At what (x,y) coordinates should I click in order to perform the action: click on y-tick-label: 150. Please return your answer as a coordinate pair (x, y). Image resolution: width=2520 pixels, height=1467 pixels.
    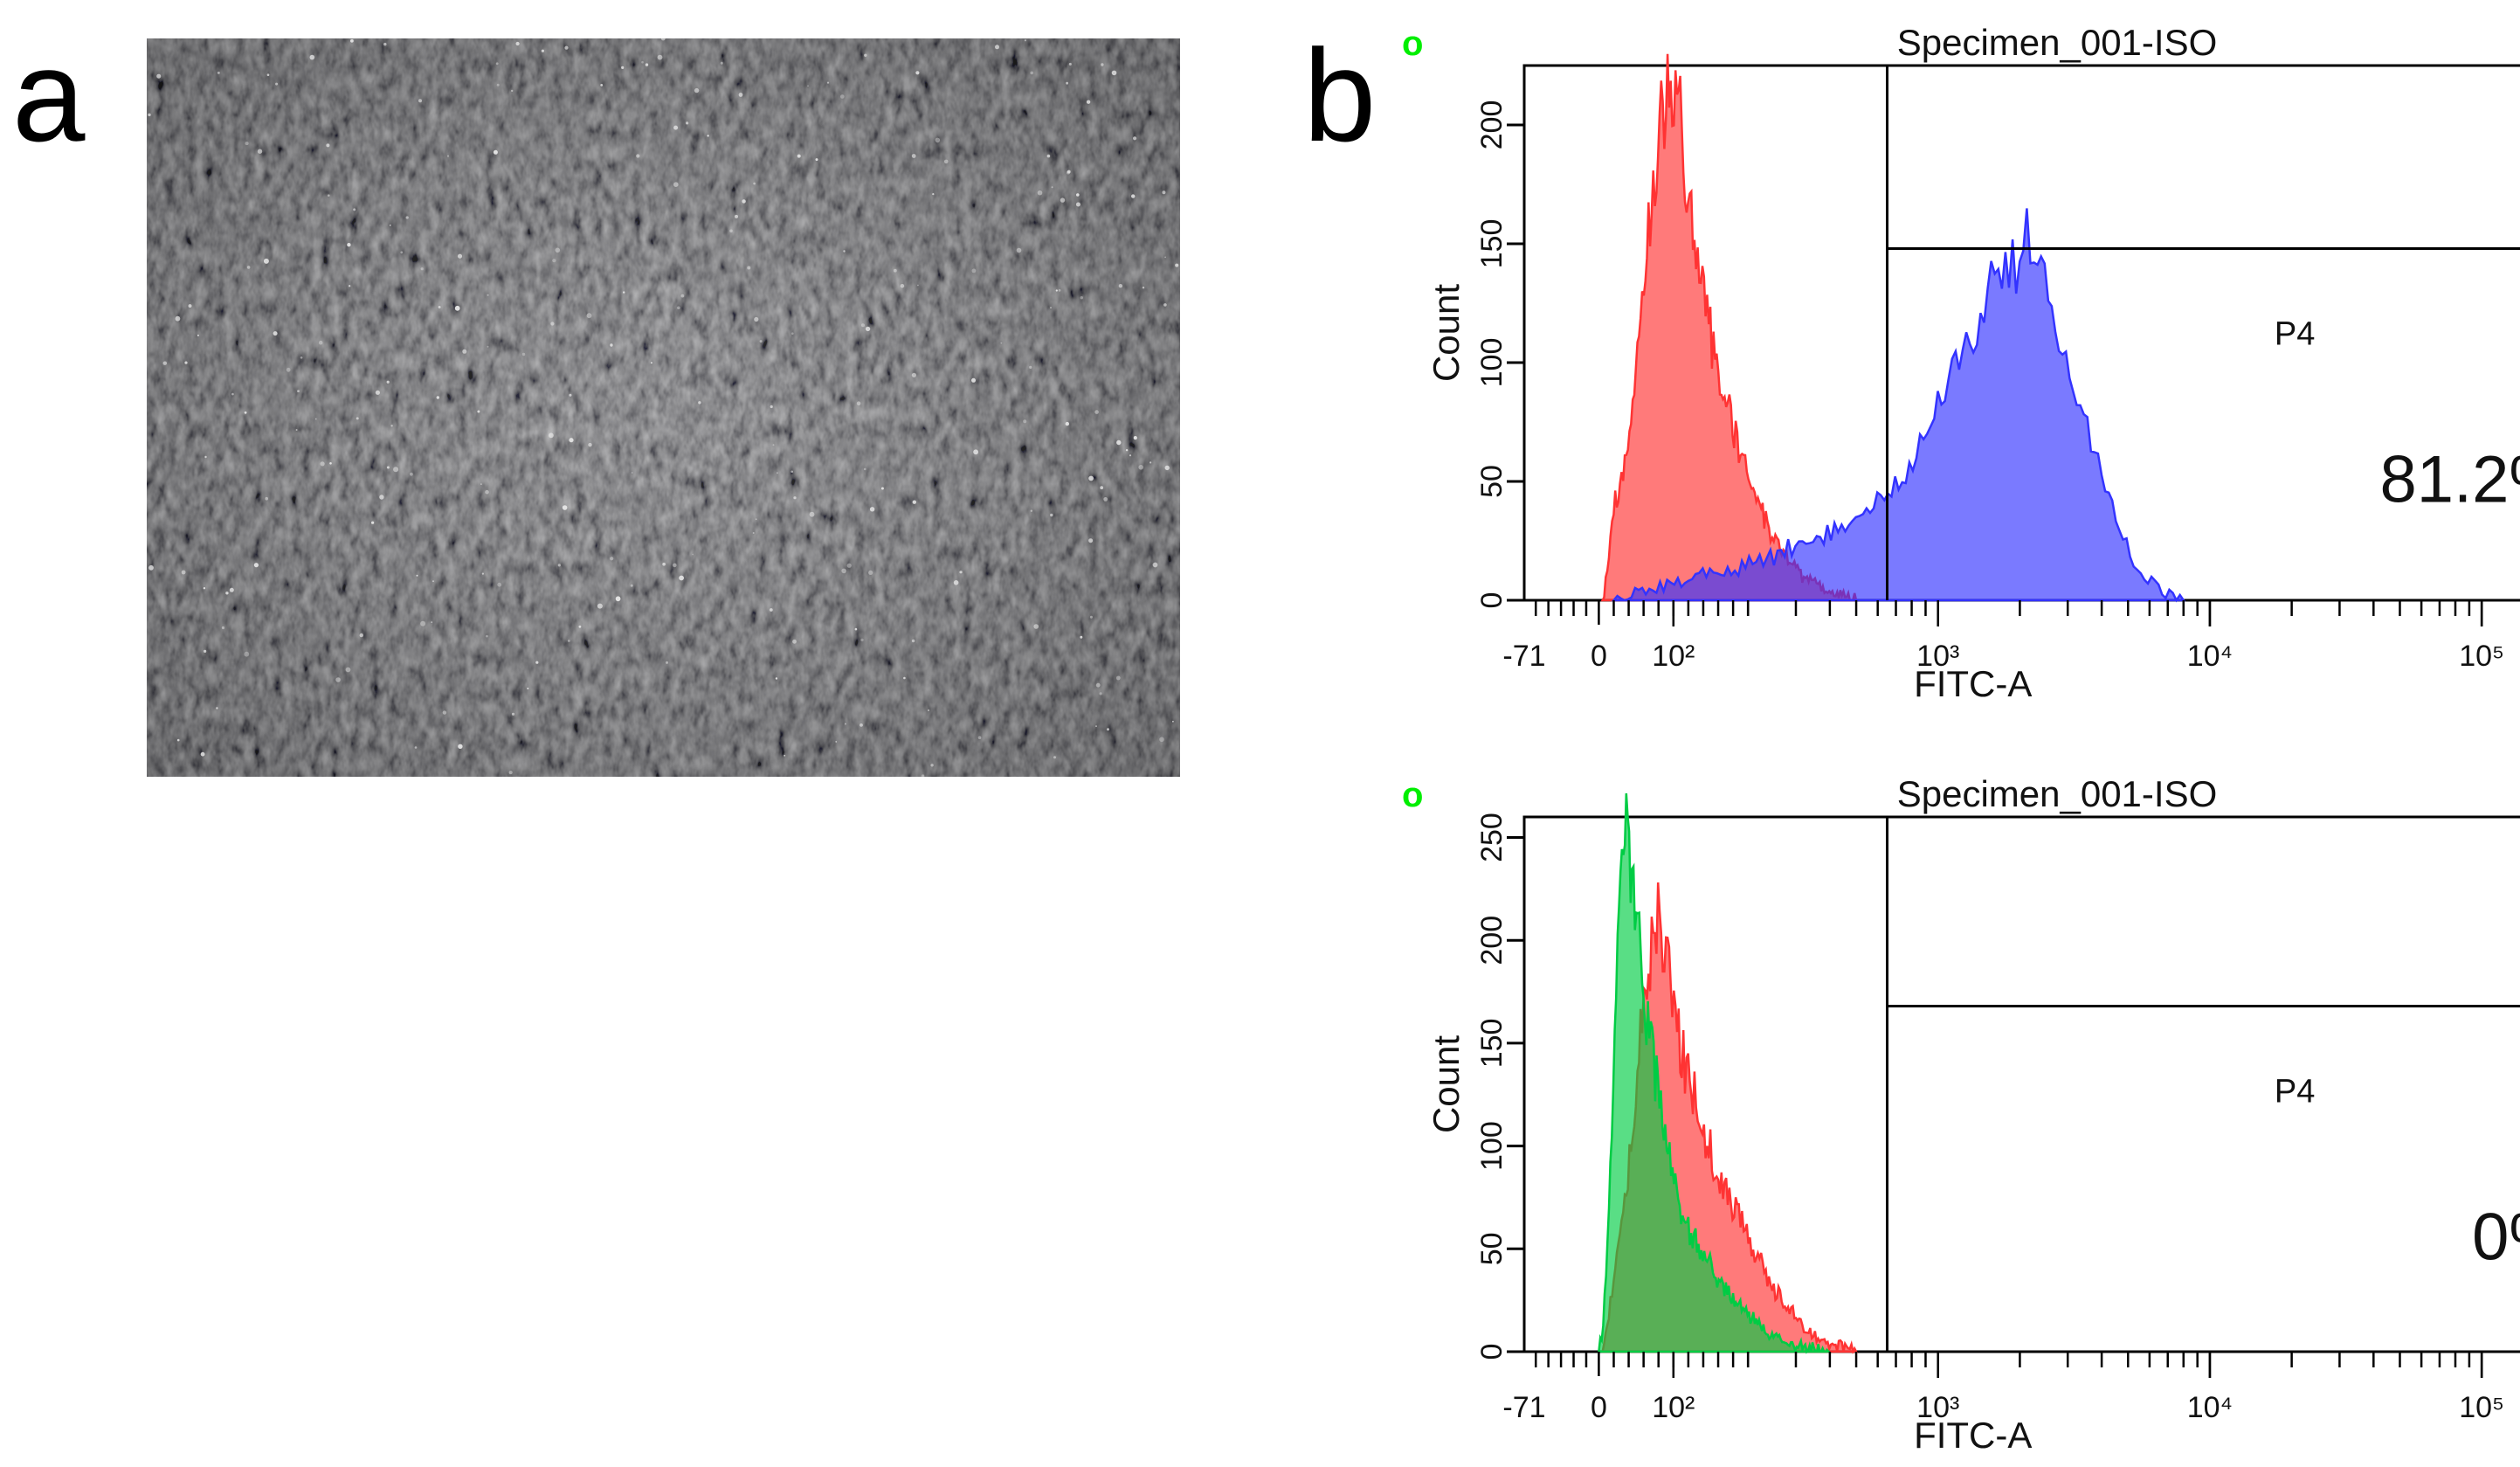
    Looking at the image, I should click on (1492, 1044).